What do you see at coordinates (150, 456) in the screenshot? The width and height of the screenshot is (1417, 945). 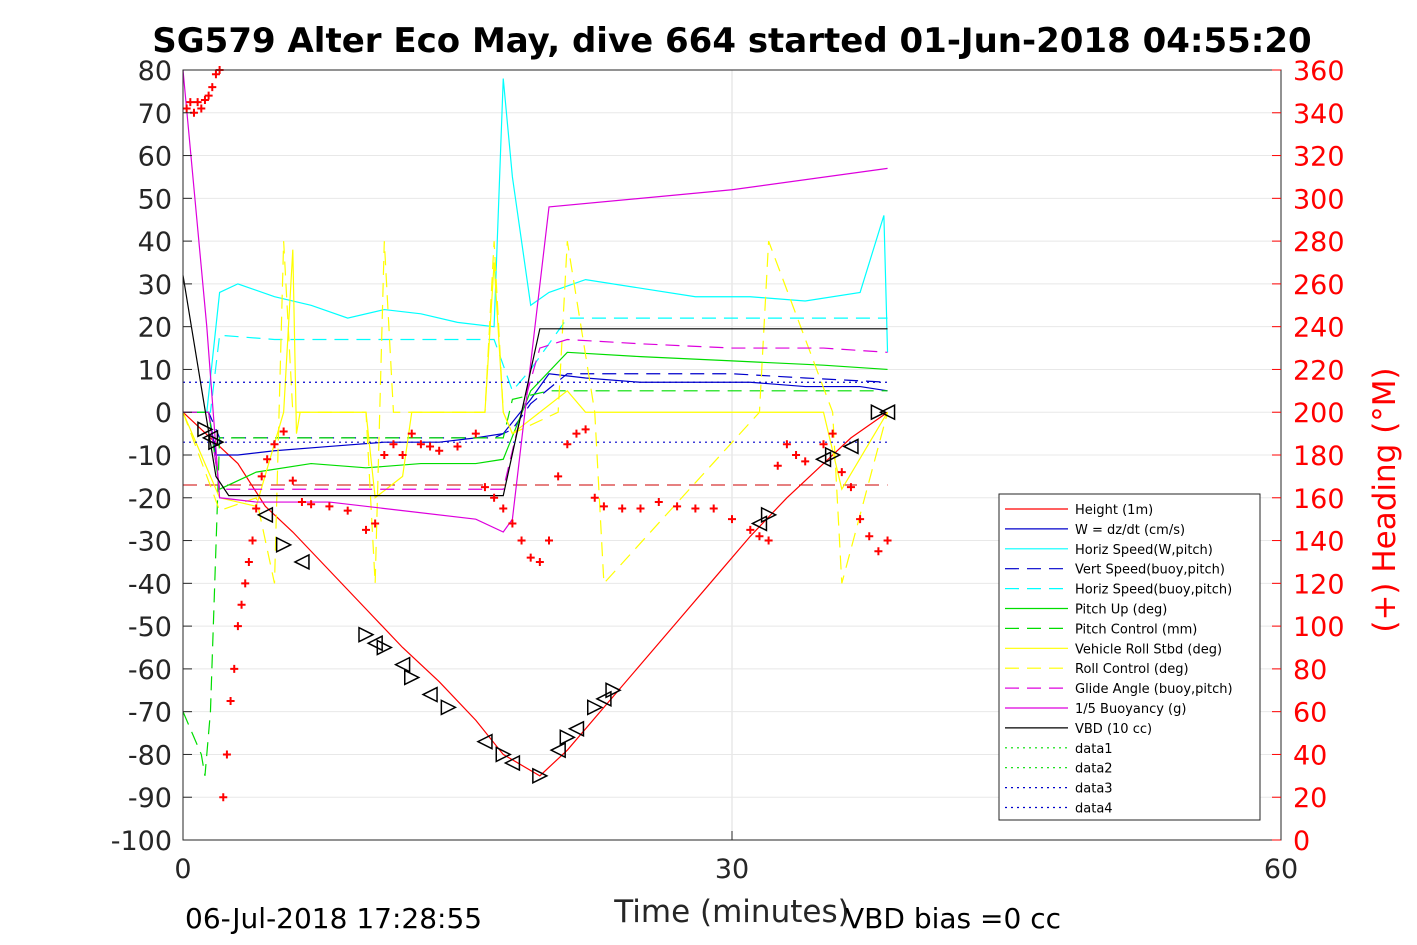 I see `y-tick-label: -10` at bounding box center [150, 456].